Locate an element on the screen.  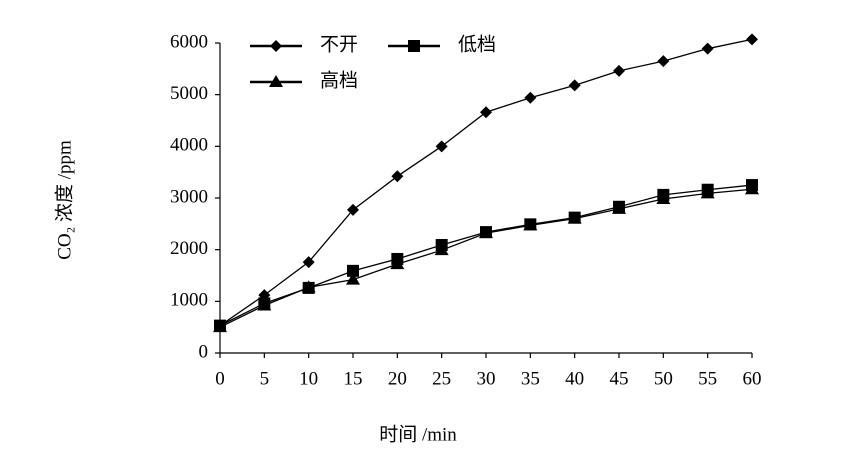
legend-label: 不开 is located at coordinates (339, 44).